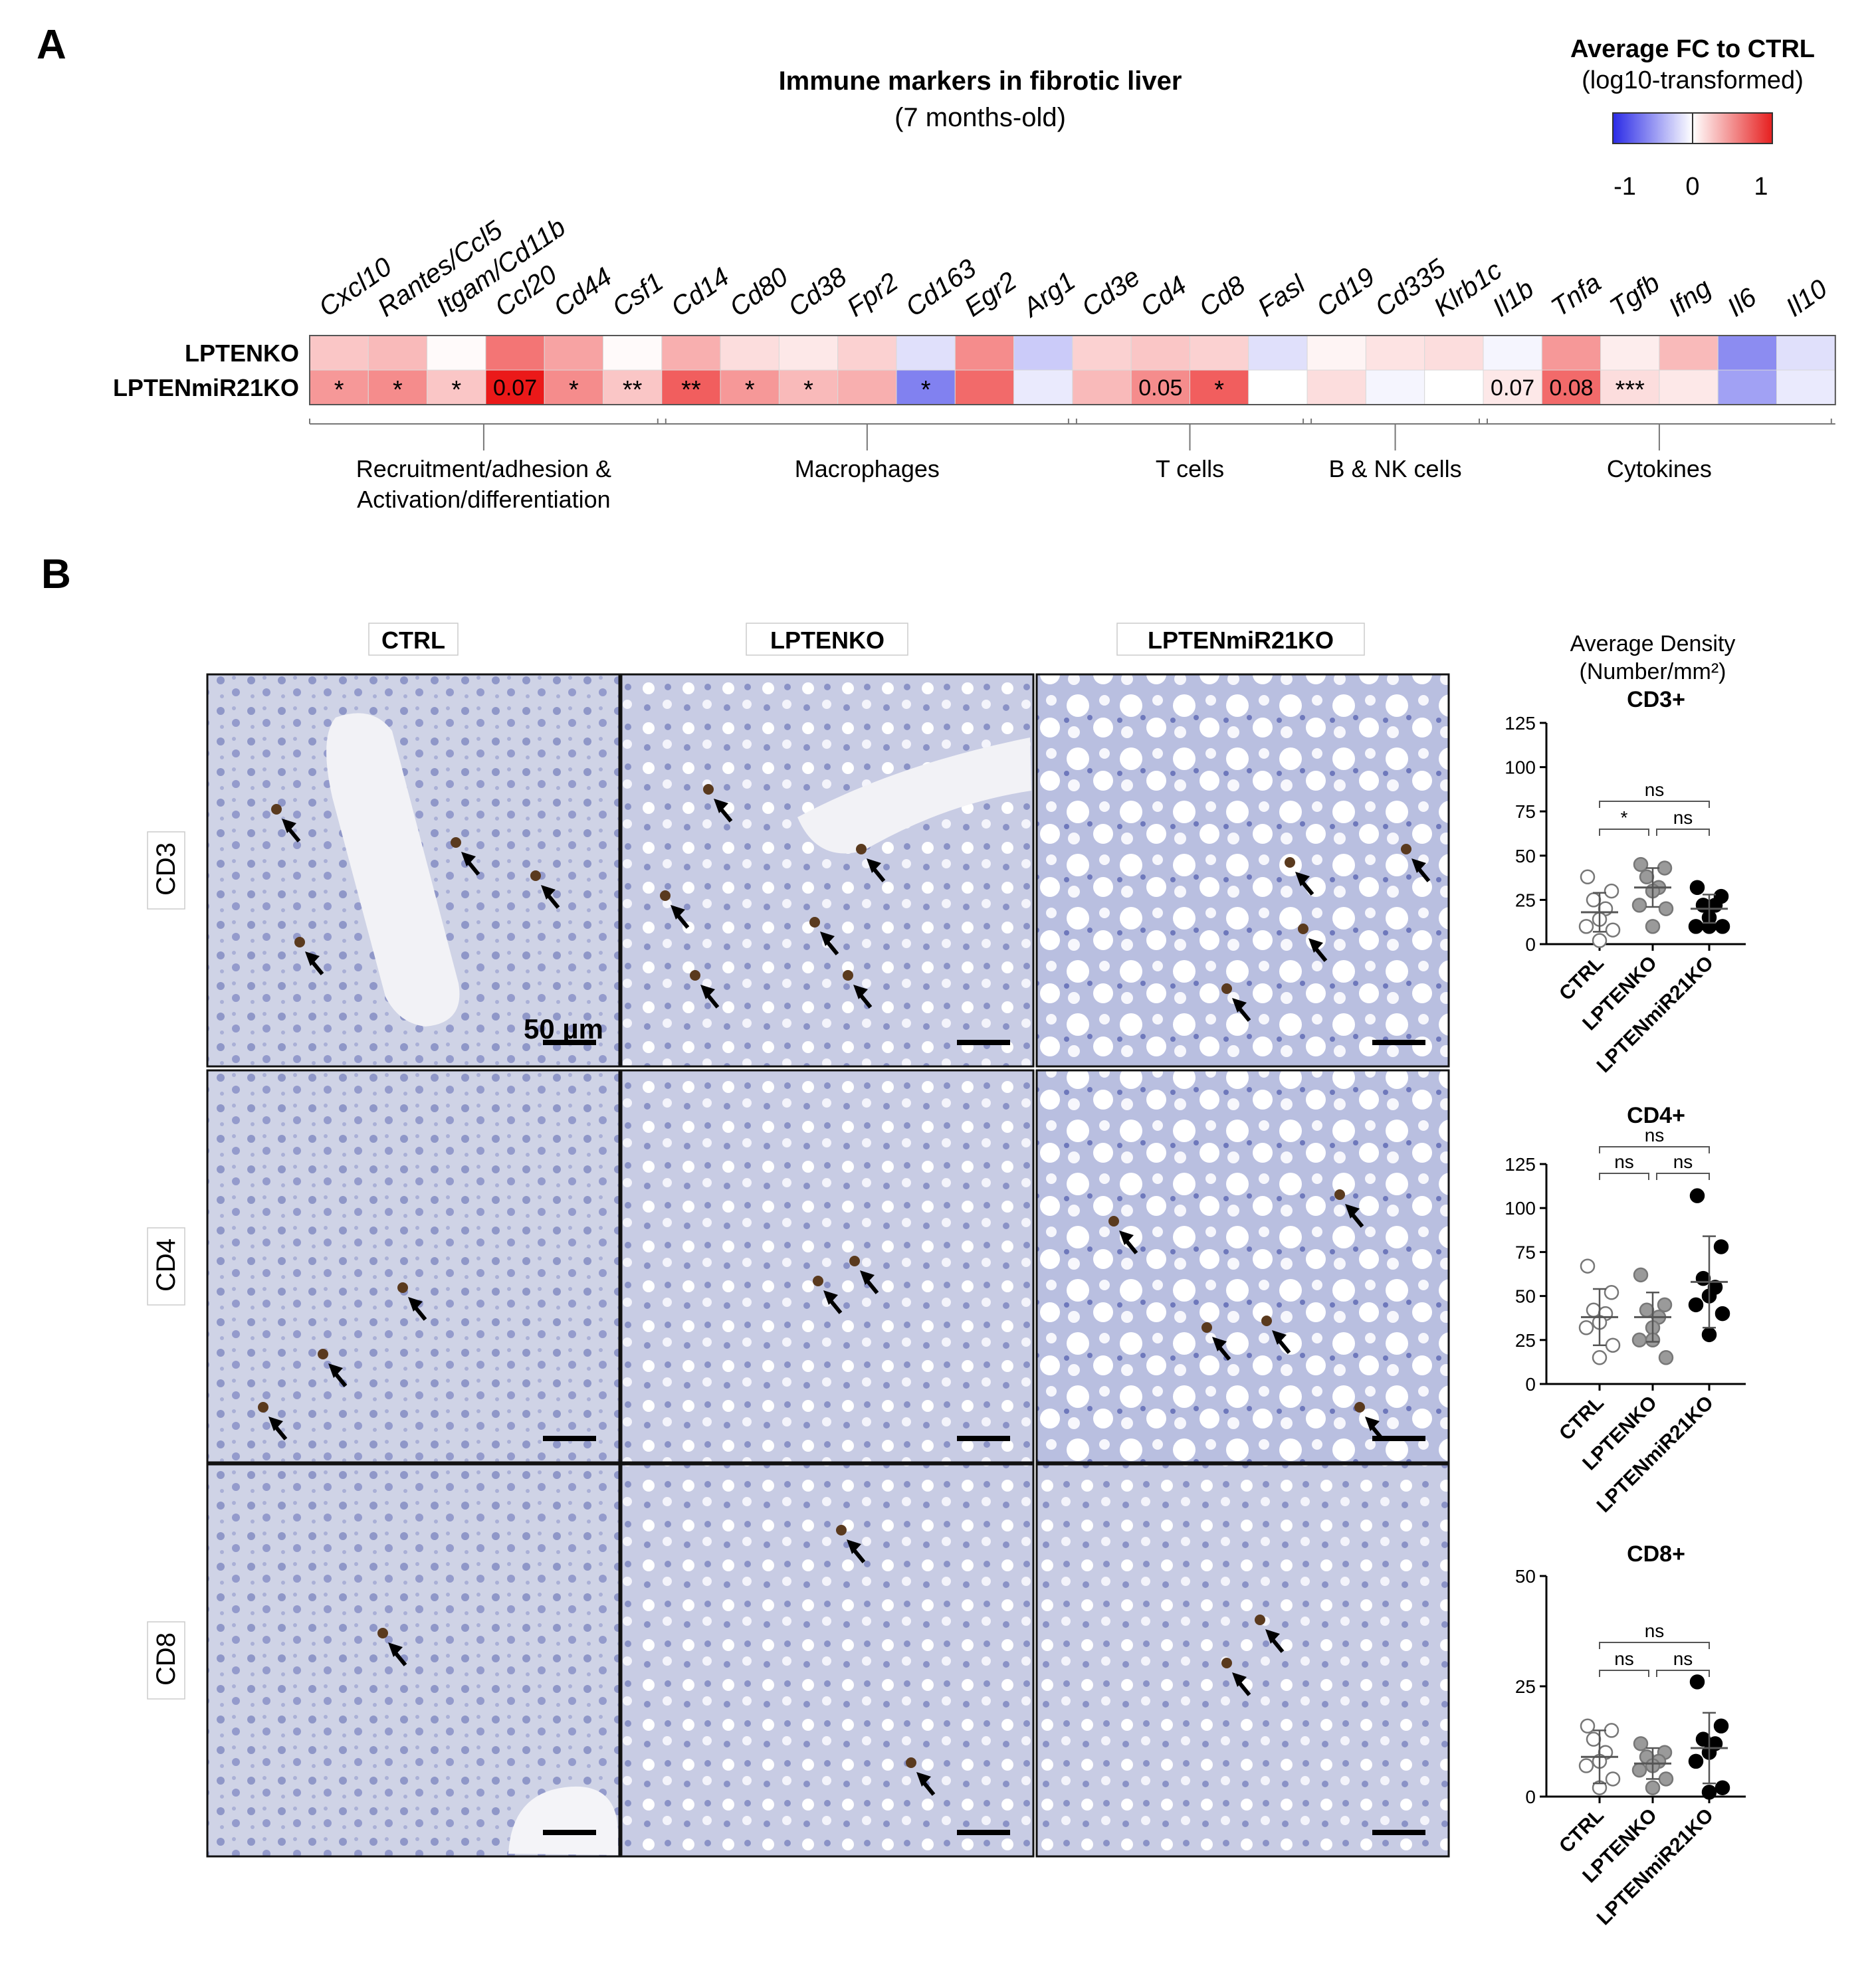  What do you see at coordinates (638, 294) in the screenshot?
I see `gene-label: Csf1` at bounding box center [638, 294].